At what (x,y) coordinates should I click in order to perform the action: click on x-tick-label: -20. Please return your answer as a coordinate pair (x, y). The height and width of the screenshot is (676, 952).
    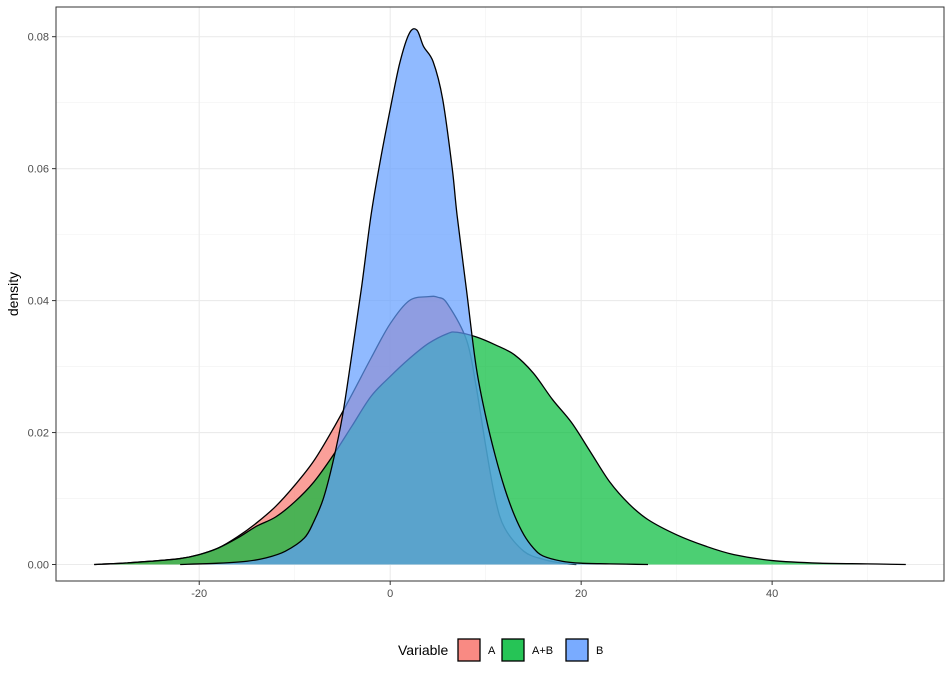
    Looking at the image, I should click on (199, 594).